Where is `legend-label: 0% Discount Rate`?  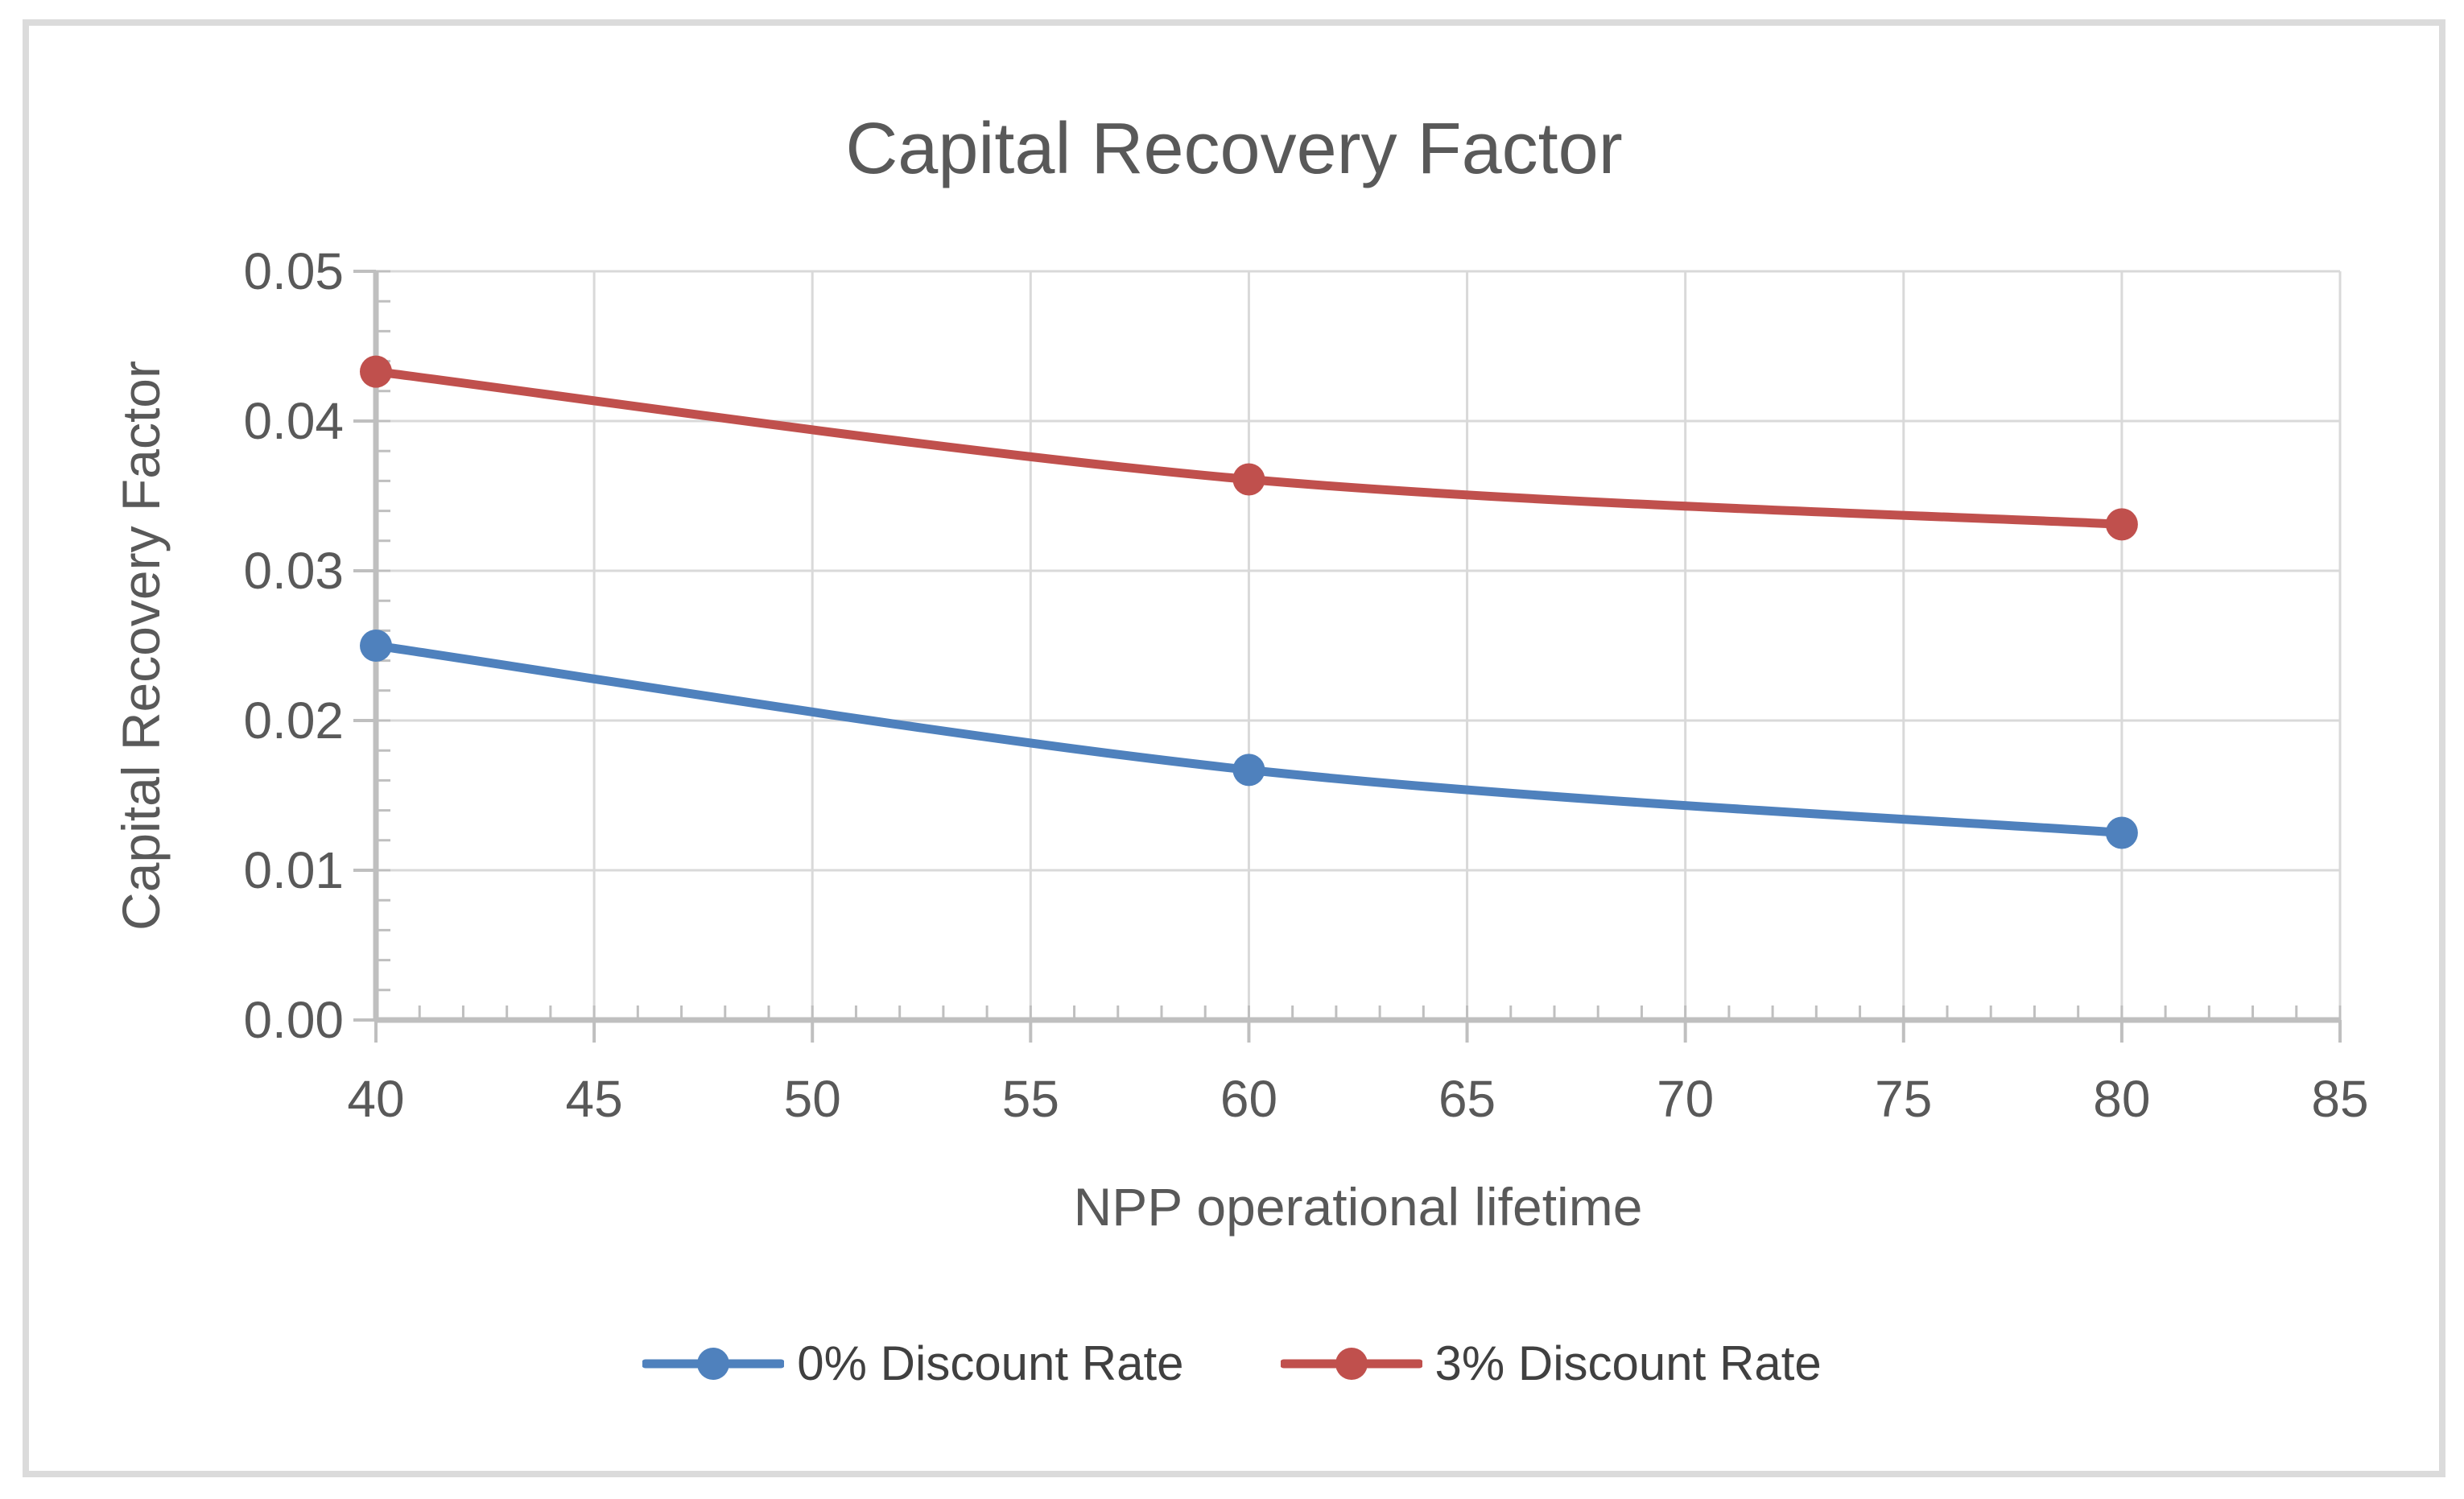 legend-label: 0% Discount Rate is located at coordinates (991, 1363).